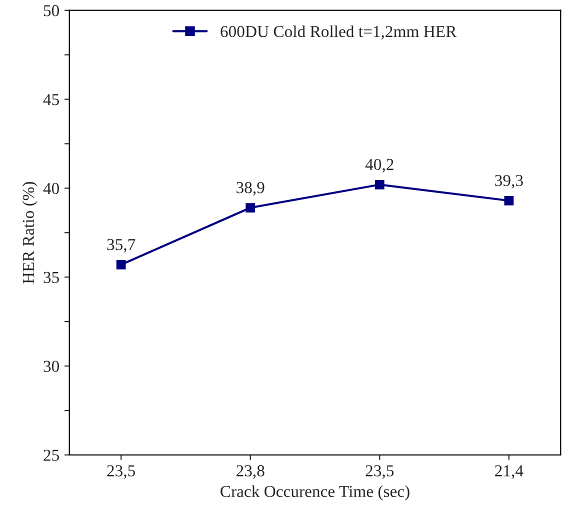 This screenshot has height=517, width=578. Describe the element at coordinates (379, 165) in the screenshot. I see `data-label: 40,2` at that location.